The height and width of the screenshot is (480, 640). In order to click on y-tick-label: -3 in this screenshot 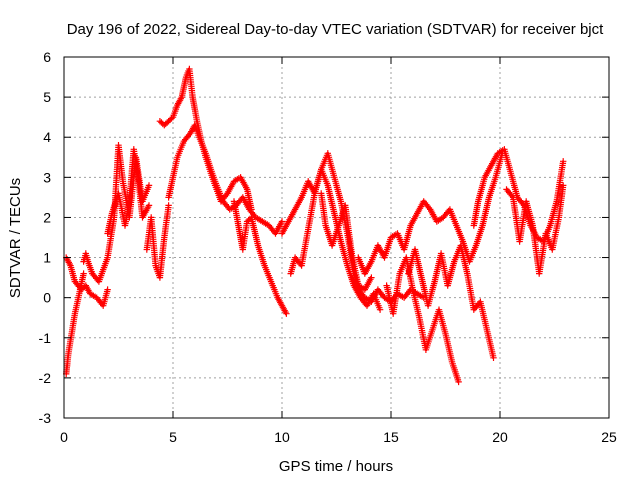, I will do `click(45, 418)`.